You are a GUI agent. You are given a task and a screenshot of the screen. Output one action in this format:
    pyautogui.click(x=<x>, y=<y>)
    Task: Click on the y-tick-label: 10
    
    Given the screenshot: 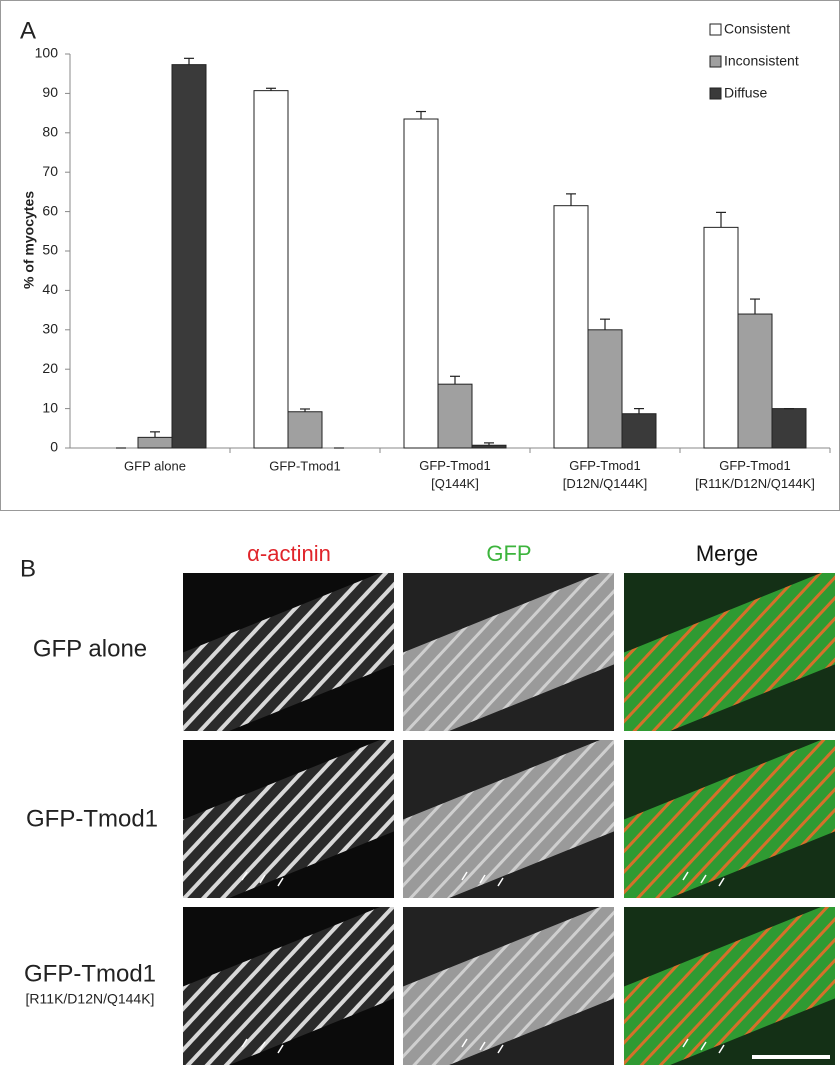 What is the action you would take?
    pyautogui.click(x=50, y=407)
    